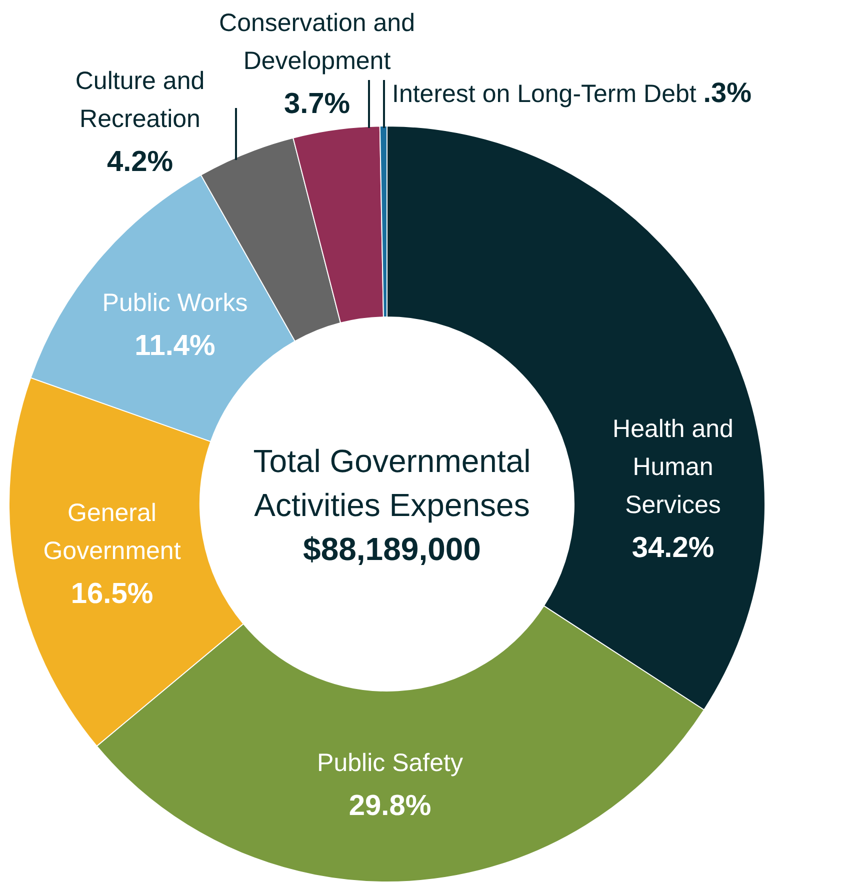 The width and height of the screenshot is (844, 896). Describe the element at coordinates (175, 303) in the screenshot. I see `slice-label: Public Works` at that location.